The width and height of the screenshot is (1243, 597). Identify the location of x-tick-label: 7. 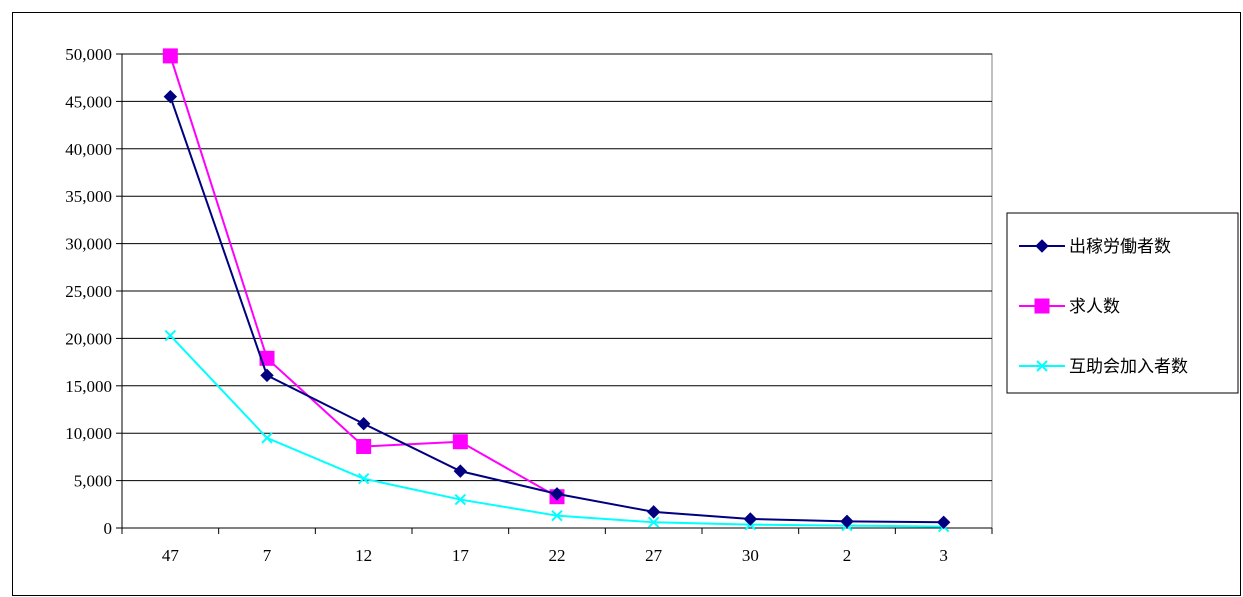
(267, 555).